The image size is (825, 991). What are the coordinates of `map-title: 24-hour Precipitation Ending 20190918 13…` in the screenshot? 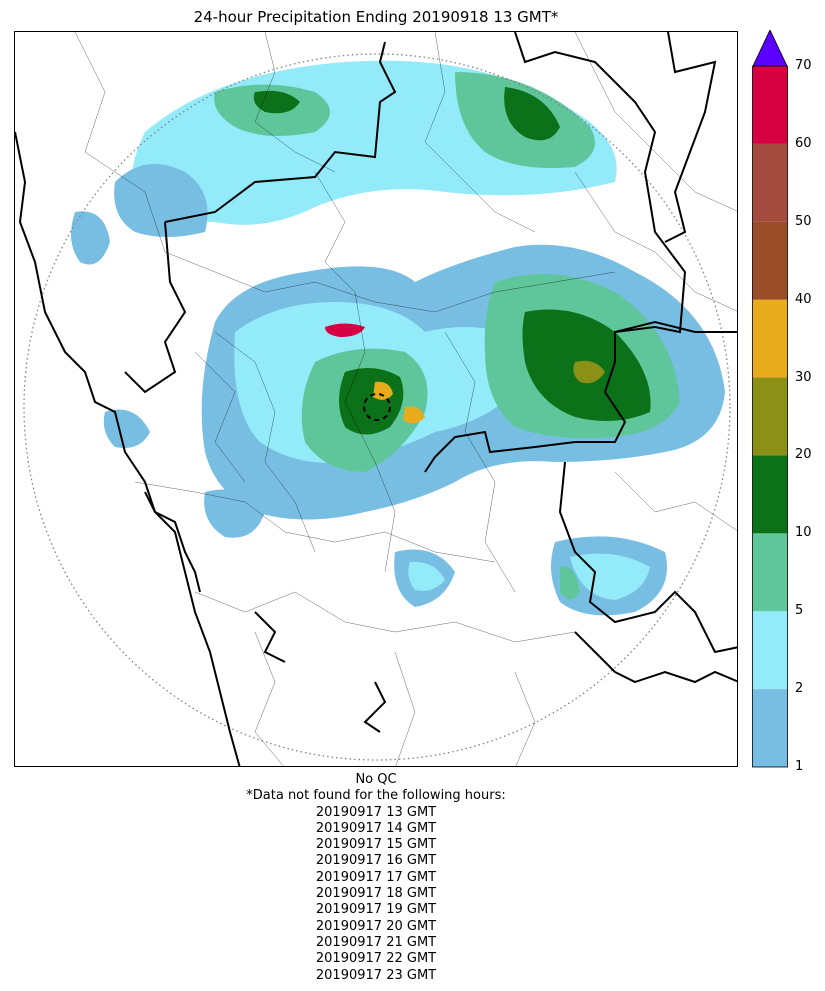 It's located at (376, 17).